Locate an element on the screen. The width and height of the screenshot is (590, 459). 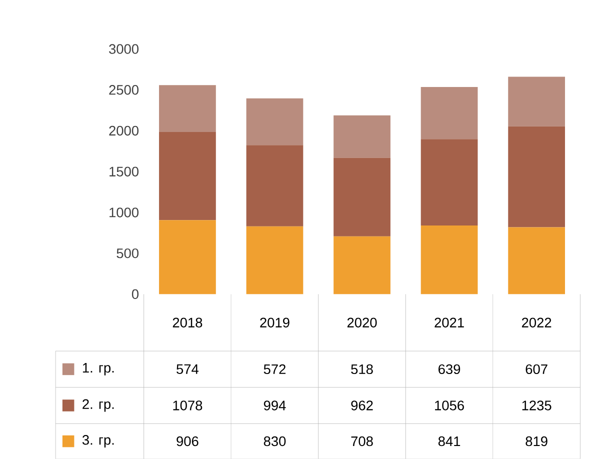
data-label: 962 is located at coordinates (362, 405).